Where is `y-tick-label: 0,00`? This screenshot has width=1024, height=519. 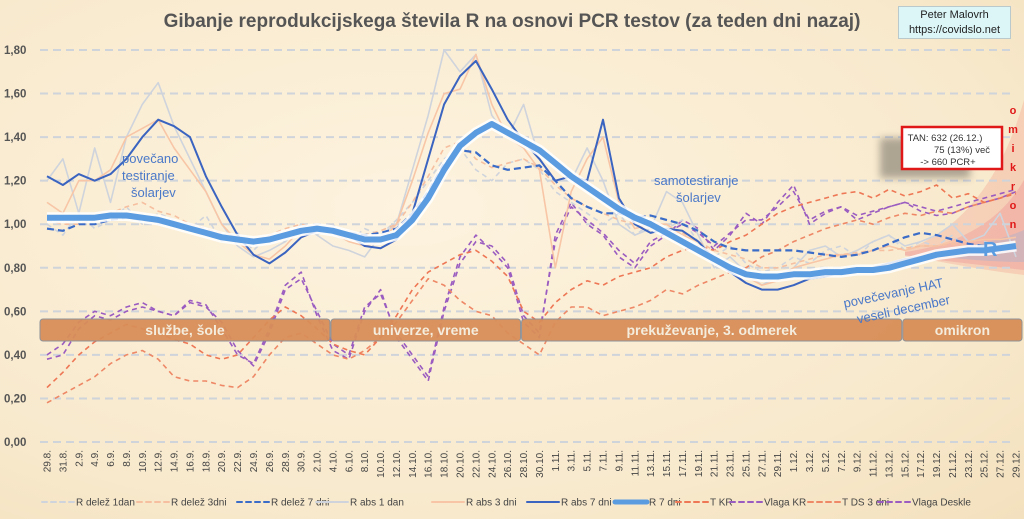
y-tick-label: 0,00 is located at coordinates (15, 443).